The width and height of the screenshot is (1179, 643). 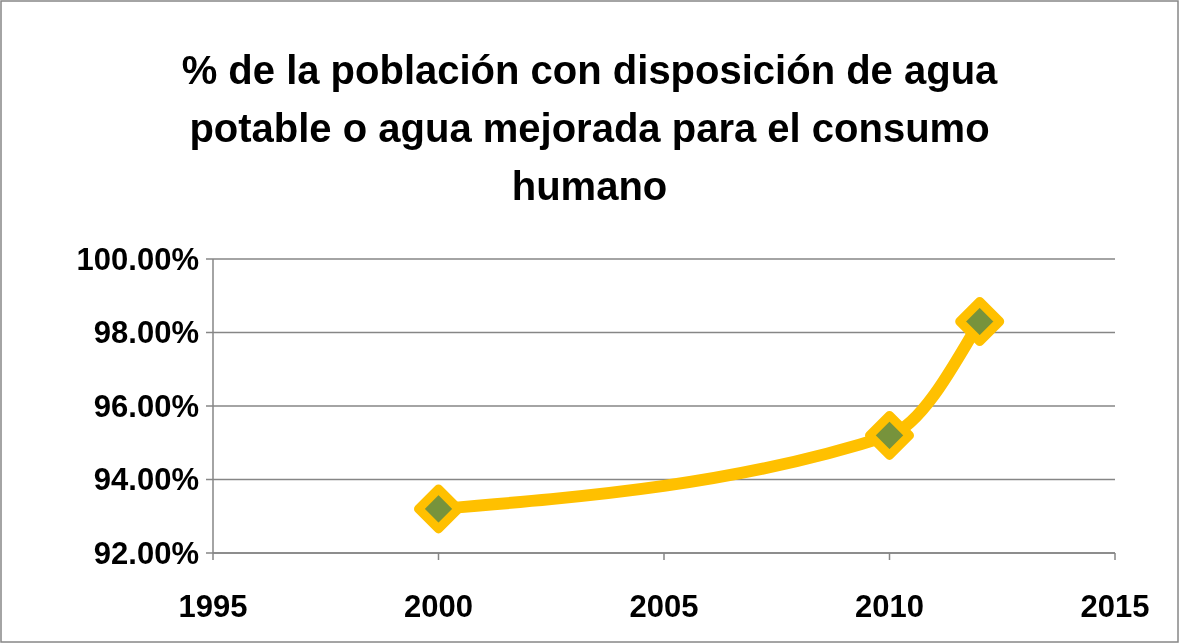 I want to click on x-tick-label: 2005, so click(x=664, y=606).